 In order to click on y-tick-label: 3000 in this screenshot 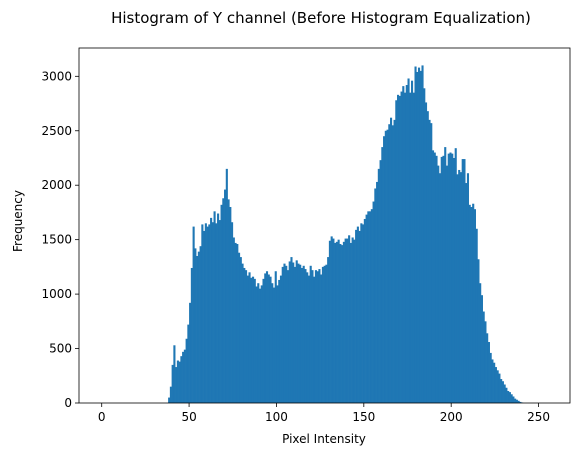, I will do `click(56, 76)`.